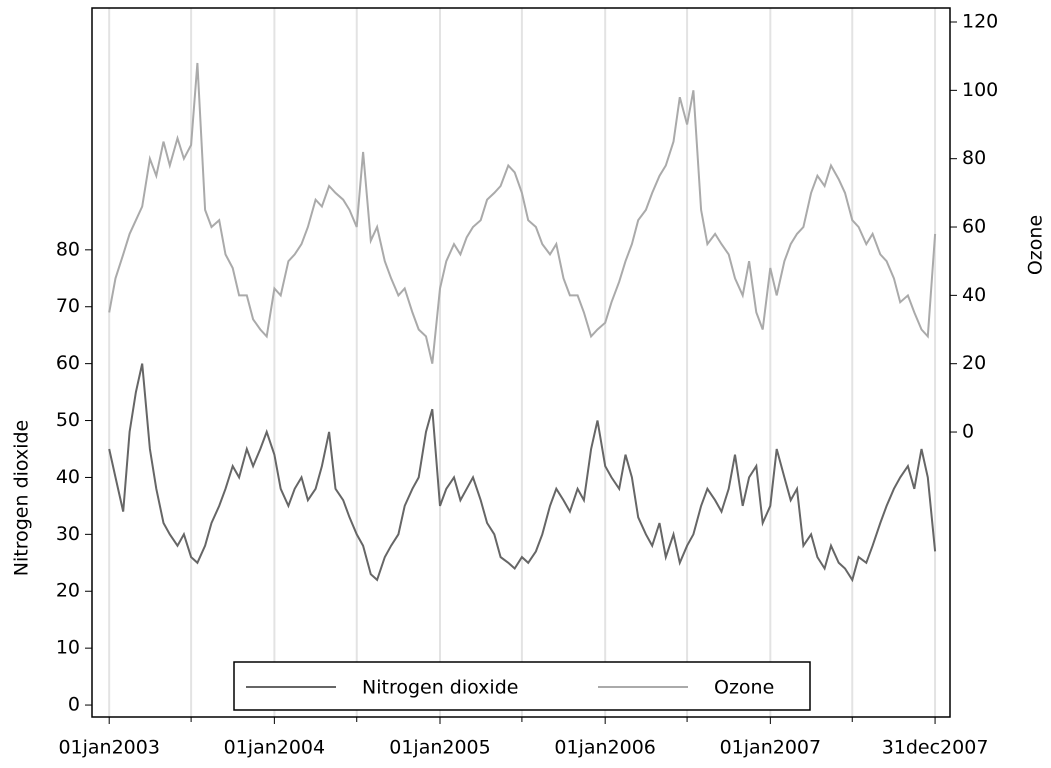 This screenshot has width=1051, height=768. What do you see at coordinates (74, 705) in the screenshot?
I see `y-tick-label: 0` at bounding box center [74, 705].